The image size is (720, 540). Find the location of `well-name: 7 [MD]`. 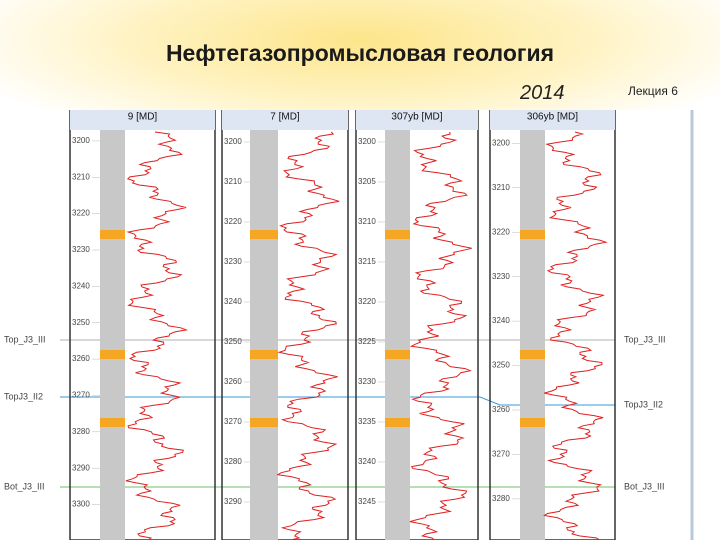

well-name: 7 [MD] is located at coordinates (285, 117).